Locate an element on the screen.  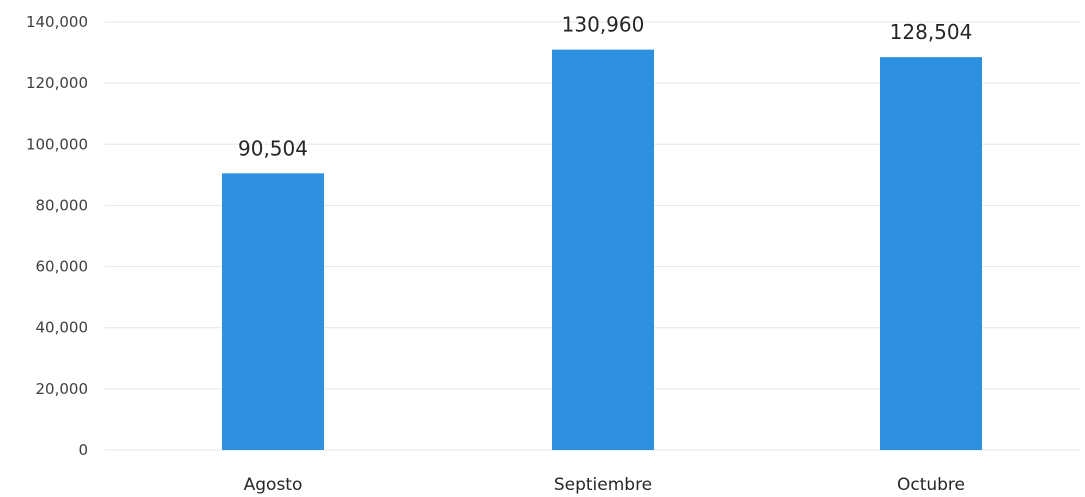
y-tick-label: 100,000 is located at coordinates (57, 144).